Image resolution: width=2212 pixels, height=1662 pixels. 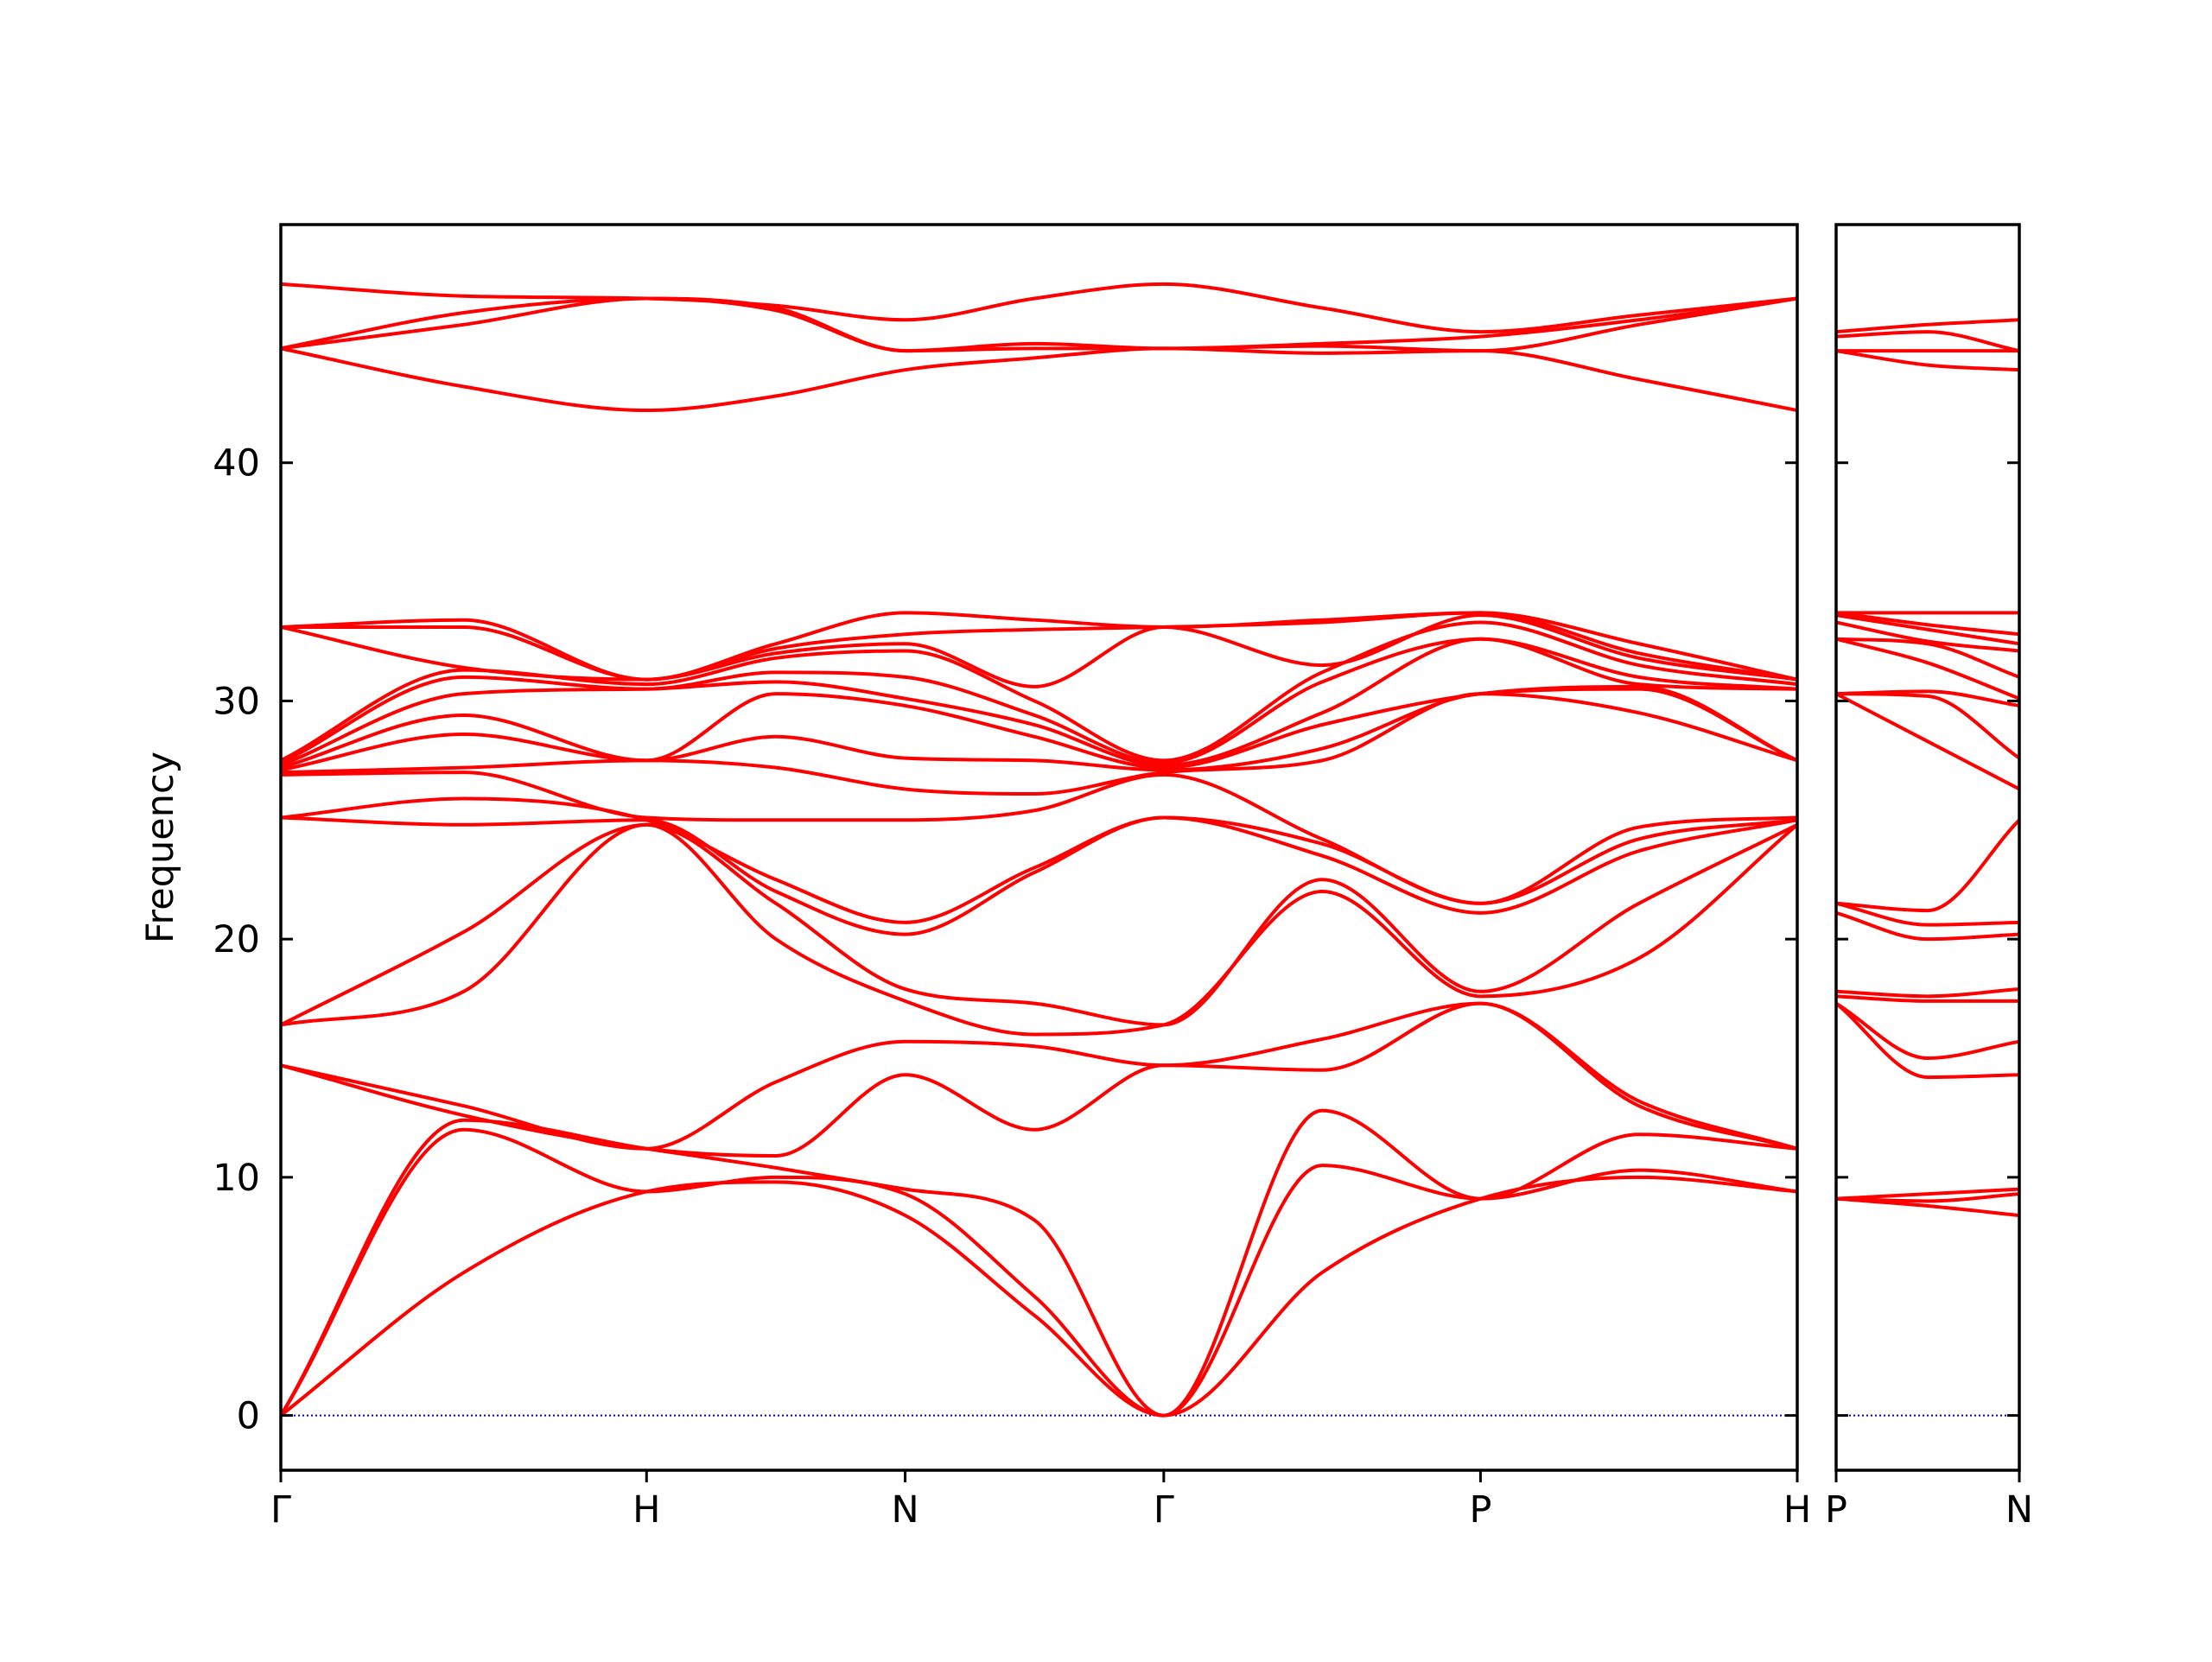 What do you see at coordinates (160, 847) in the screenshot?
I see `y-axis-label: Frequency` at bounding box center [160, 847].